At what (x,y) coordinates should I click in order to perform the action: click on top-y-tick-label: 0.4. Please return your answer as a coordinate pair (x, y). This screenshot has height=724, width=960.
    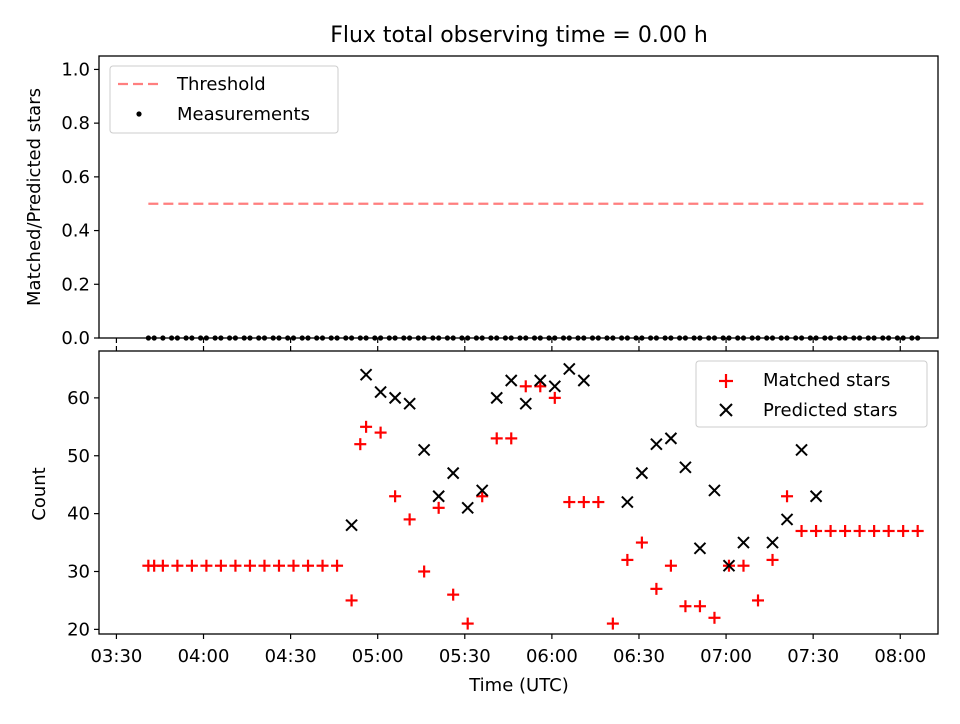
    Looking at the image, I should click on (75, 231).